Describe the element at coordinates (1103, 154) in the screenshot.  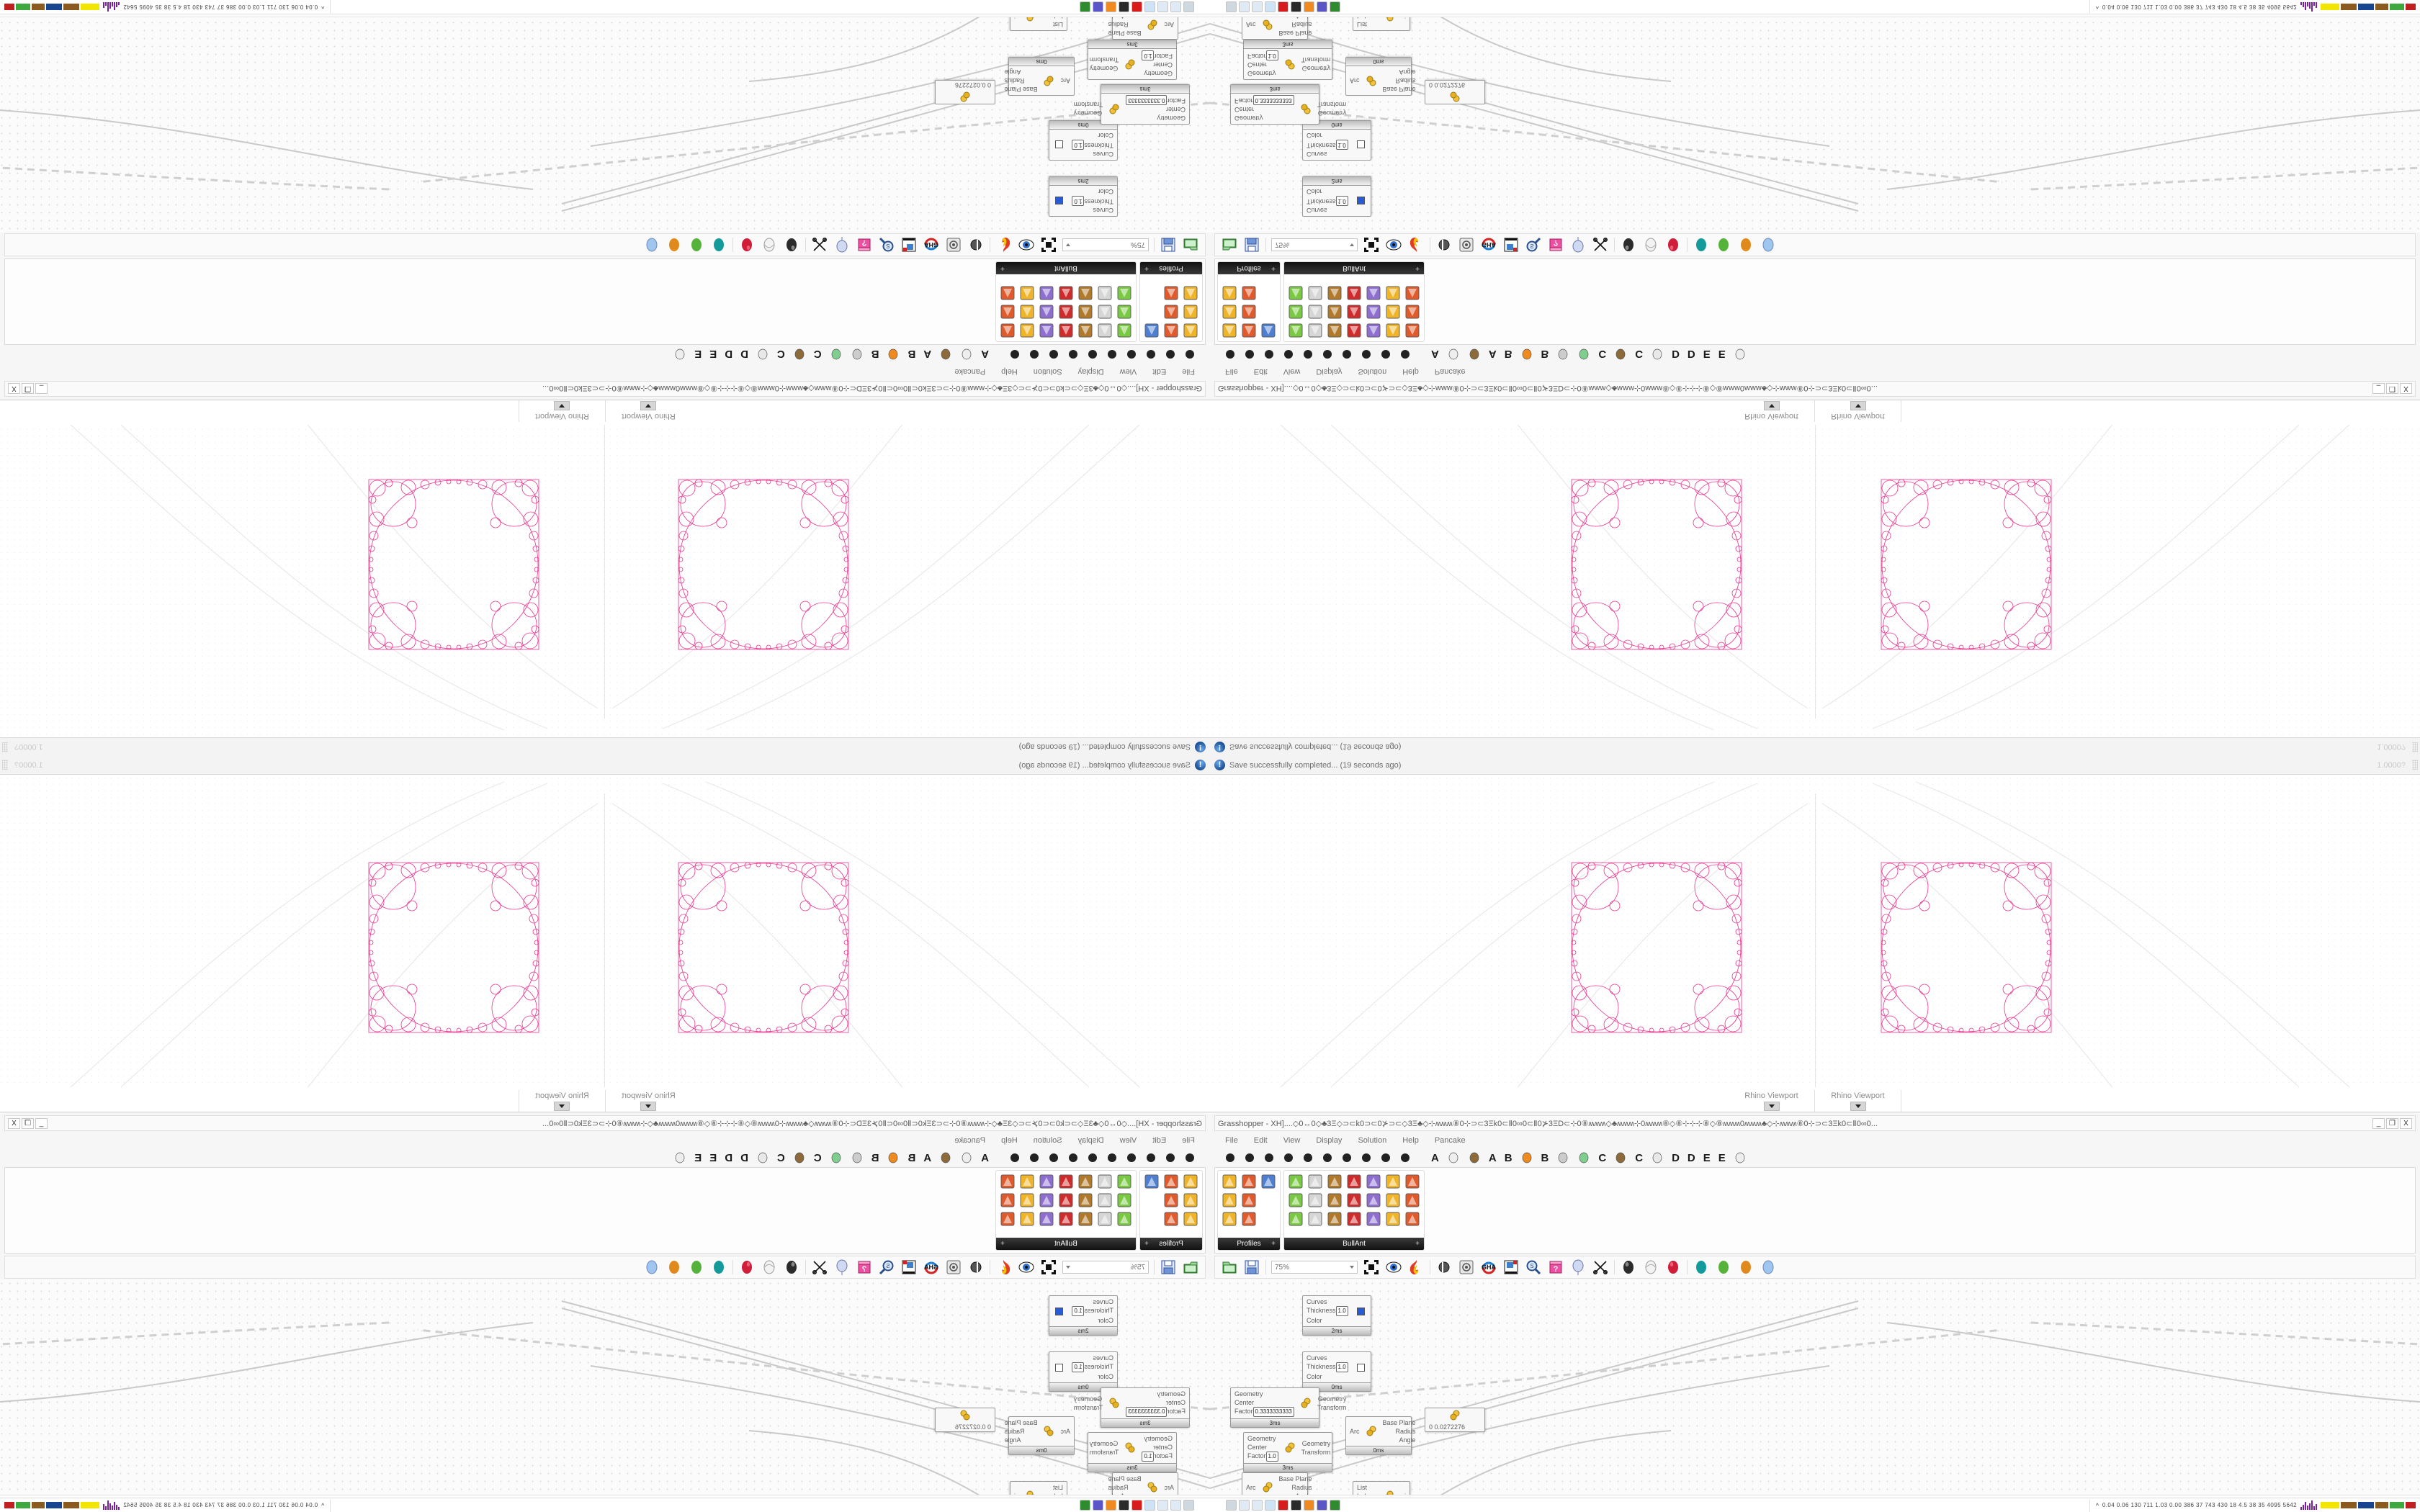
I see `node-input-param: Curves` at that location.